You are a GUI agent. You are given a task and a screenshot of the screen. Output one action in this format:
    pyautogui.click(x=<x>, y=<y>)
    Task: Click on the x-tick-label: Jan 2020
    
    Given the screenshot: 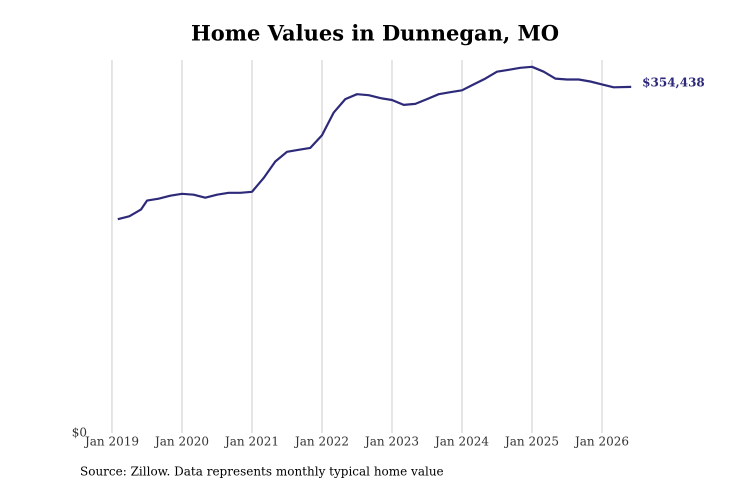 What is the action you would take?
    pyautogui.click(x=181, y=442)
    